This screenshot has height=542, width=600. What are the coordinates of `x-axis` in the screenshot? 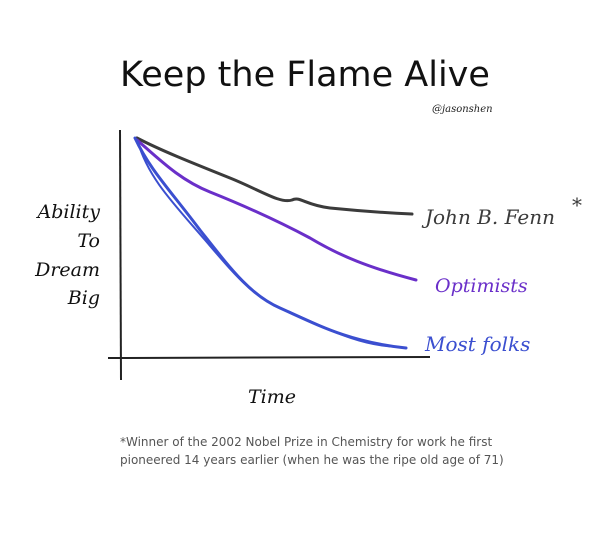 It's located at (269, 357).